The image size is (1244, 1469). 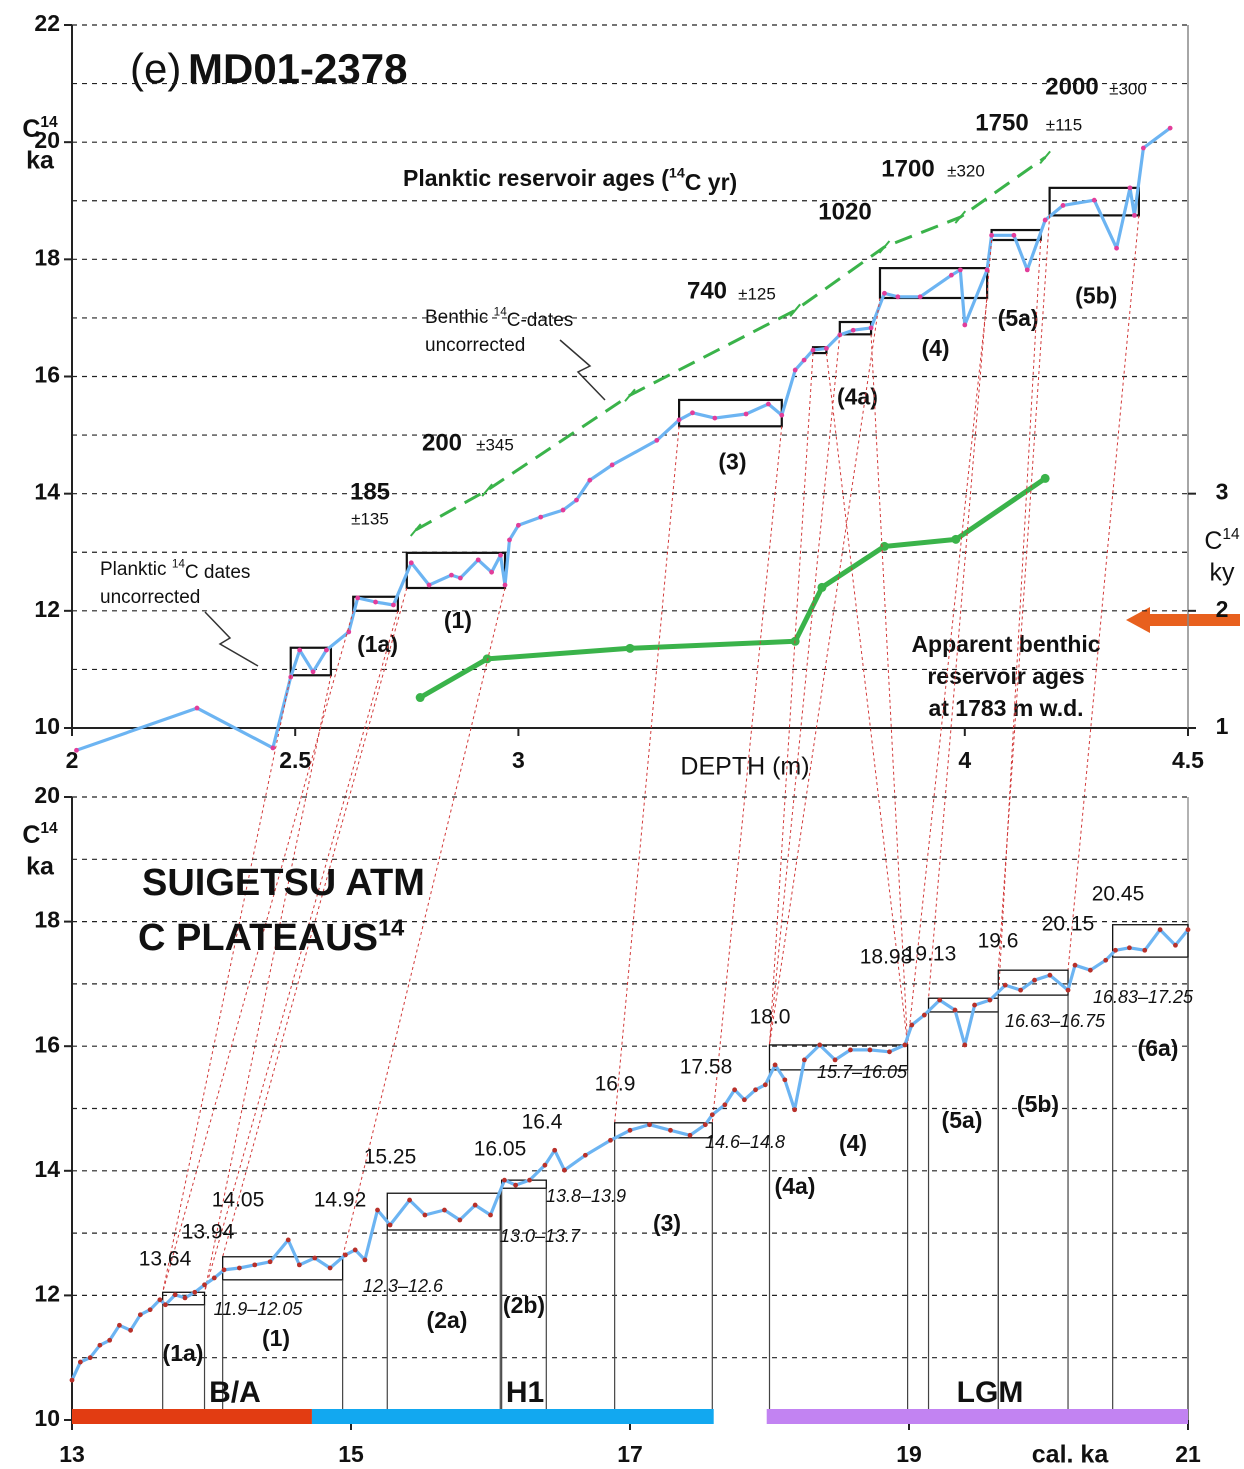 I want to click on plateau-range: 16.63–16.75, so click(x=1055, y=1021).